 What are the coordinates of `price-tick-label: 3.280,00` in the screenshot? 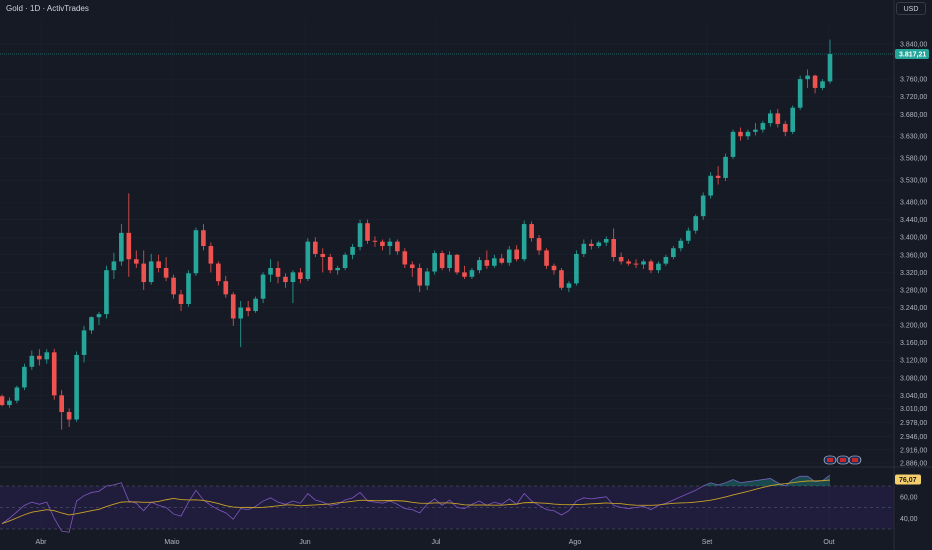 It's located at (913, 290).